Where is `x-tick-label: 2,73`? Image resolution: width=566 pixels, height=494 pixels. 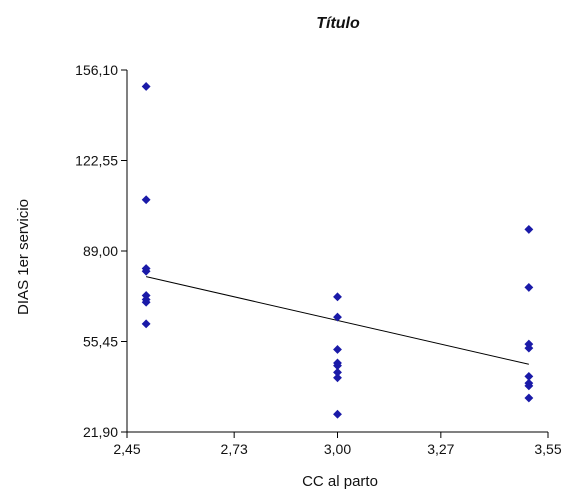 x-tick-label: 2,73 is located at coordinates (234, 449).